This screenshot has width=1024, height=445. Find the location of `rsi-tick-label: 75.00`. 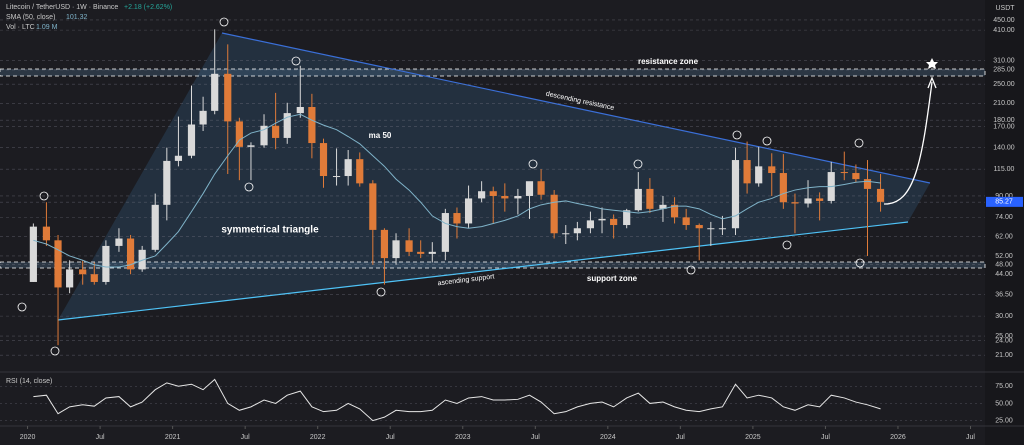

rsi-tick-label: 75.00 is located at coordinates (1004, 386).